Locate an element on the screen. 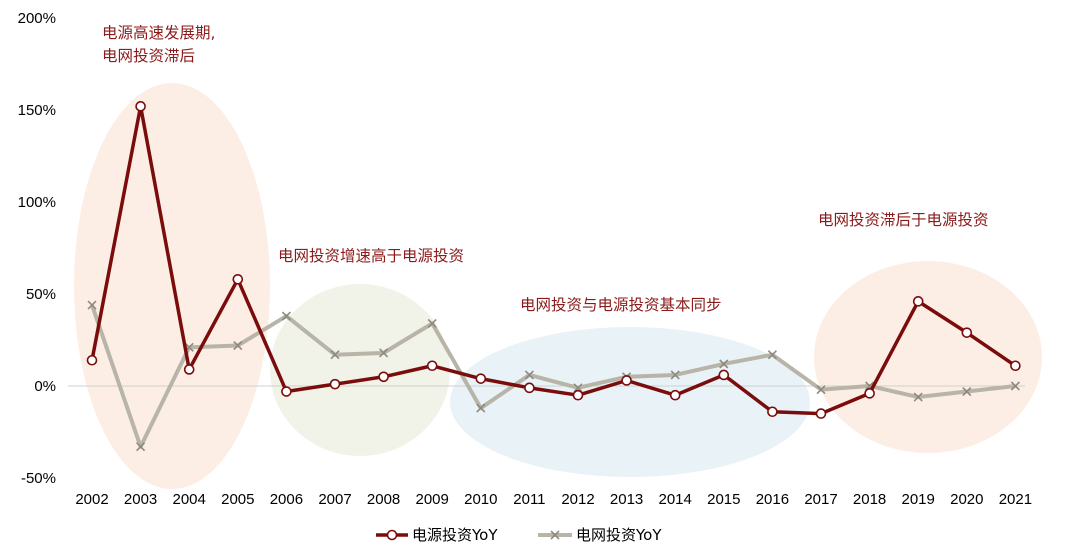 This screenshot has width=1080, height=555. x-tick-label: 2014 is located at coordinates (675, 499).